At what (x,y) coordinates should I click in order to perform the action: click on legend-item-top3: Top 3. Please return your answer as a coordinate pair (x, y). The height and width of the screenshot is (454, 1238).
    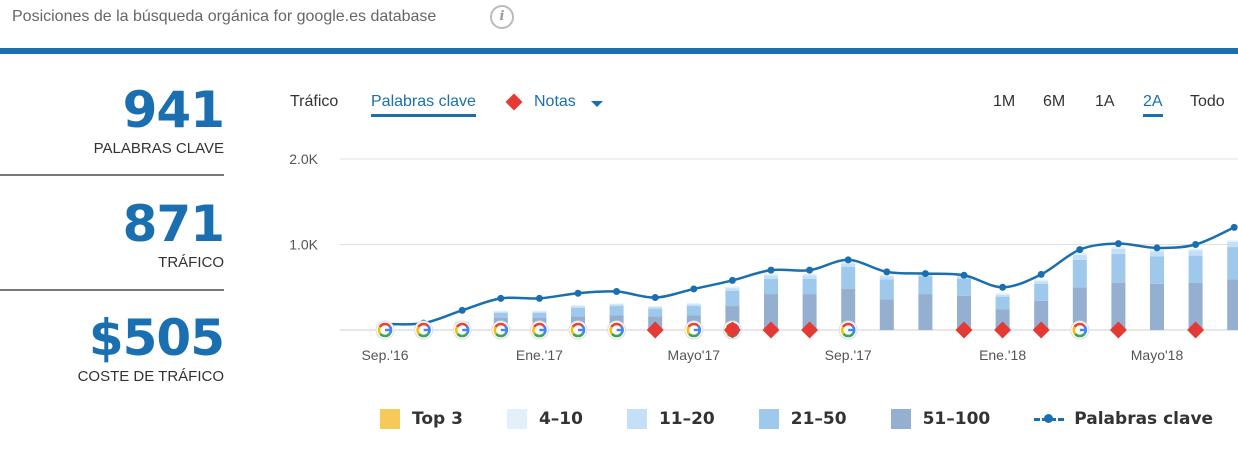
    Looking at the image, I should click on (421, 419).